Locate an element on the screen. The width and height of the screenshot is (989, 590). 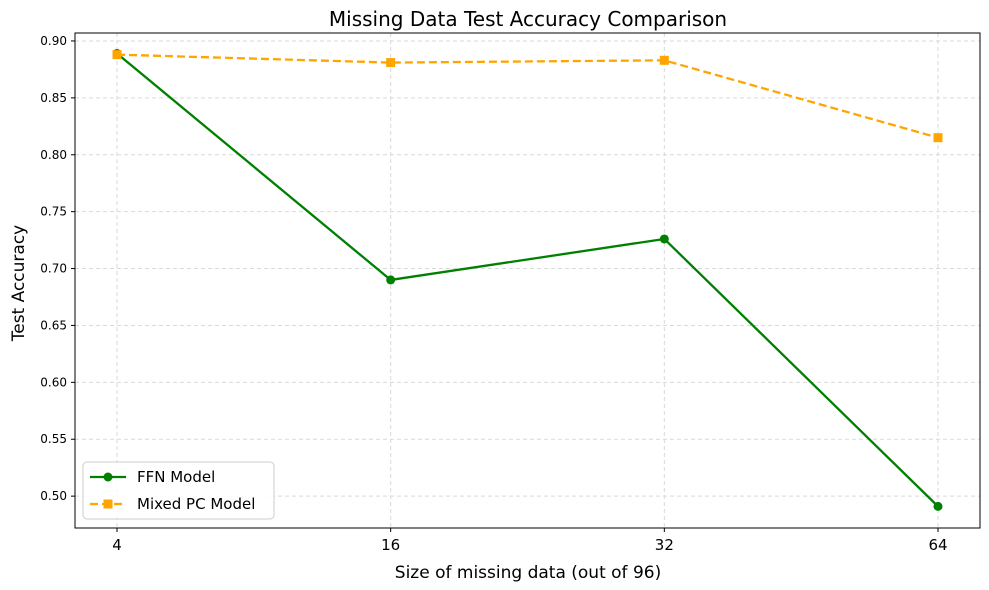
y-tick-label: 0.80 is located at coordinates (53, 155).